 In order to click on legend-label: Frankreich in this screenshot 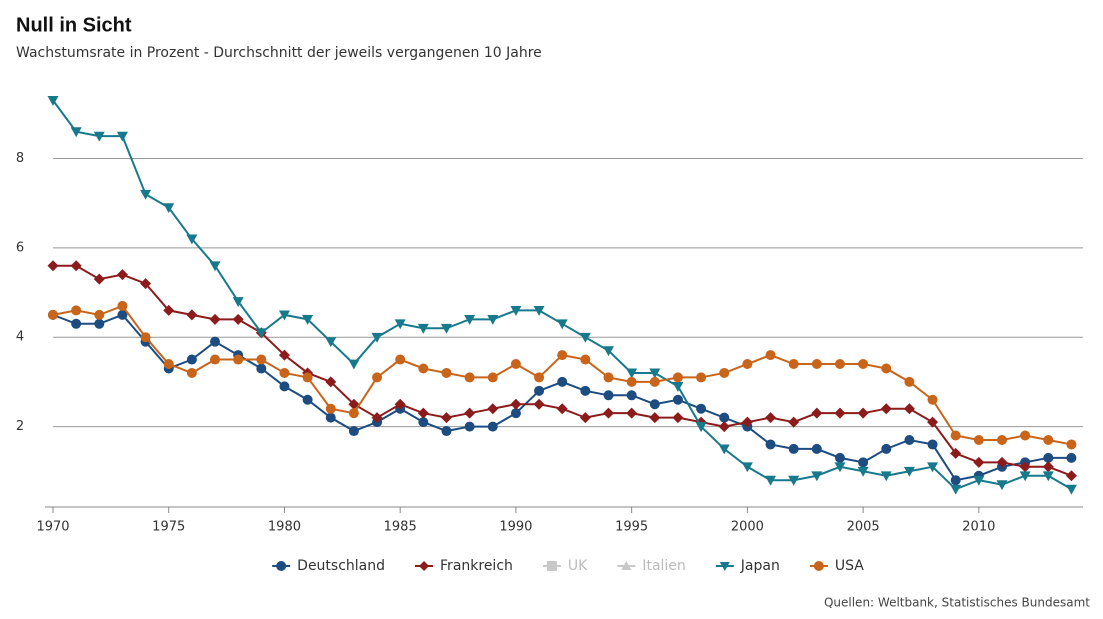, I will do `click(476, 566)`.